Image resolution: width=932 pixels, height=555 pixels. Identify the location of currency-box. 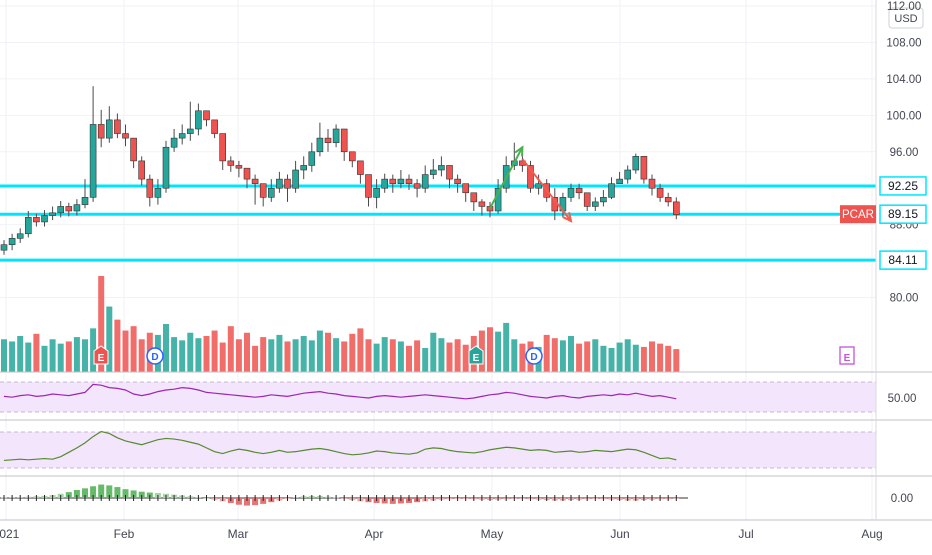
(906, 18).